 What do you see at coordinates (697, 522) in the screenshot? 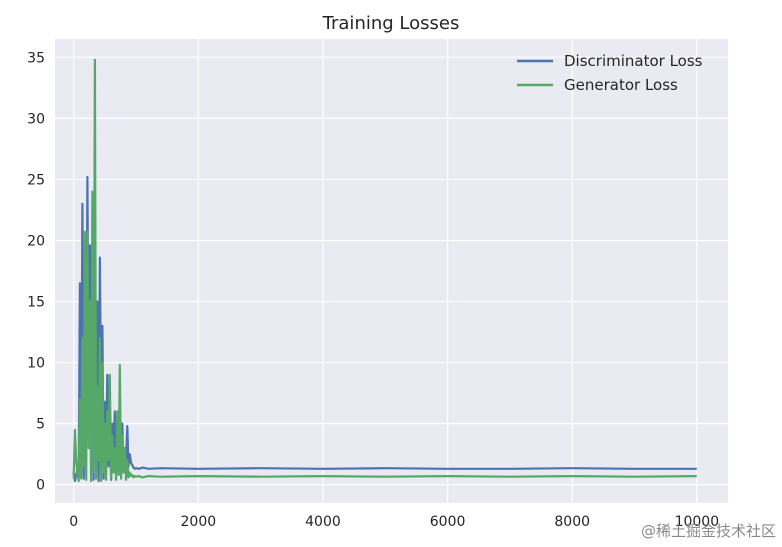
I see `x-tick-label: 10000` at bounding box center [697, 522].